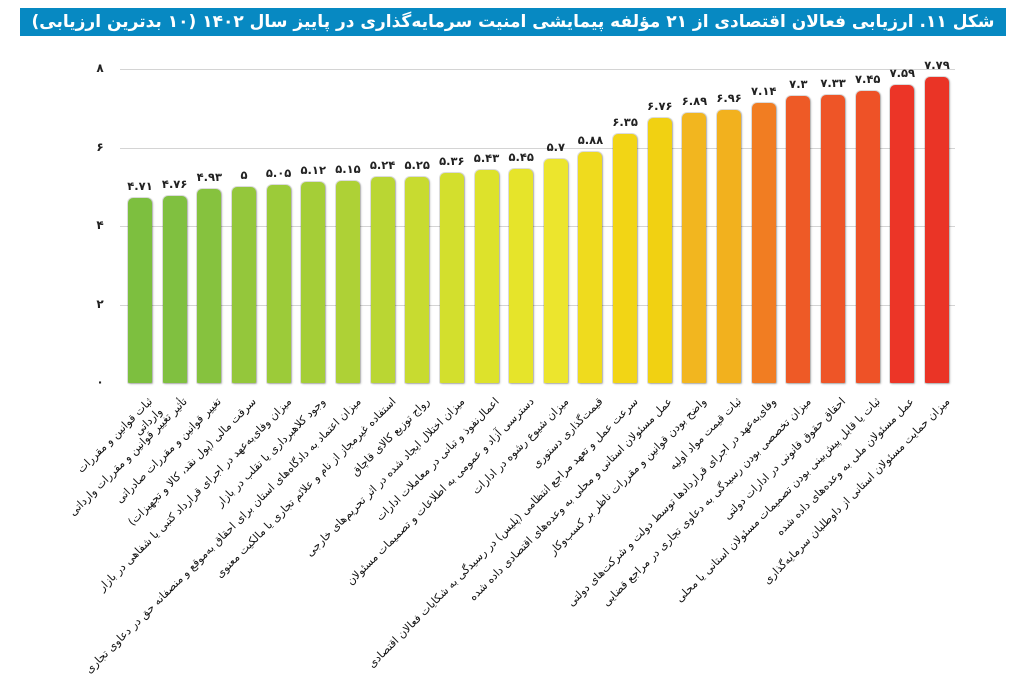 Image resolution: width=1026 pixels, height=694 pixels. Describe the element at coordinates (798, 84) in the screenshot. I see `bar-value-label: ۷.۳` at that location.